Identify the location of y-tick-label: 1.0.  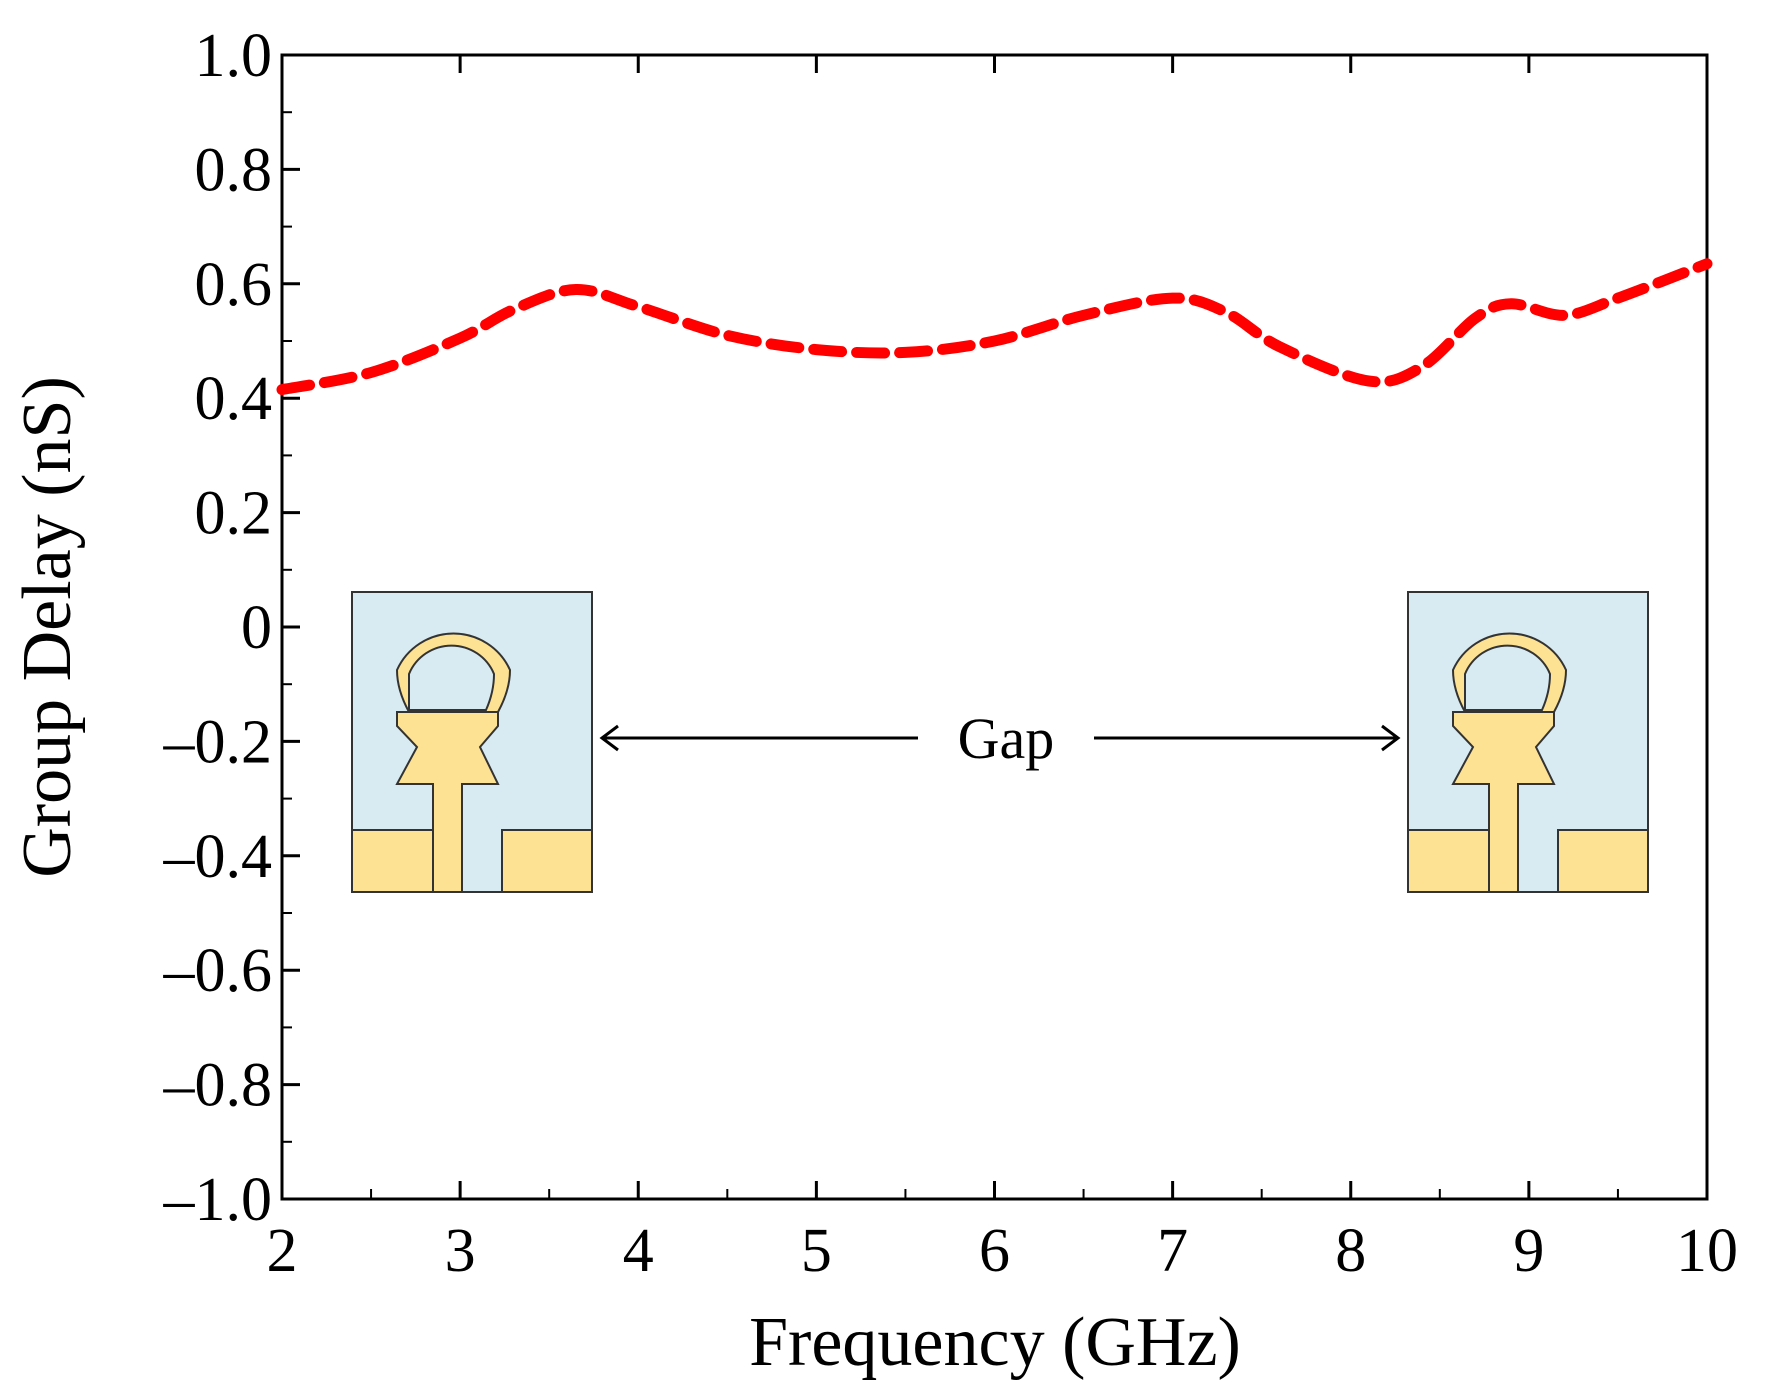
(234, 56).